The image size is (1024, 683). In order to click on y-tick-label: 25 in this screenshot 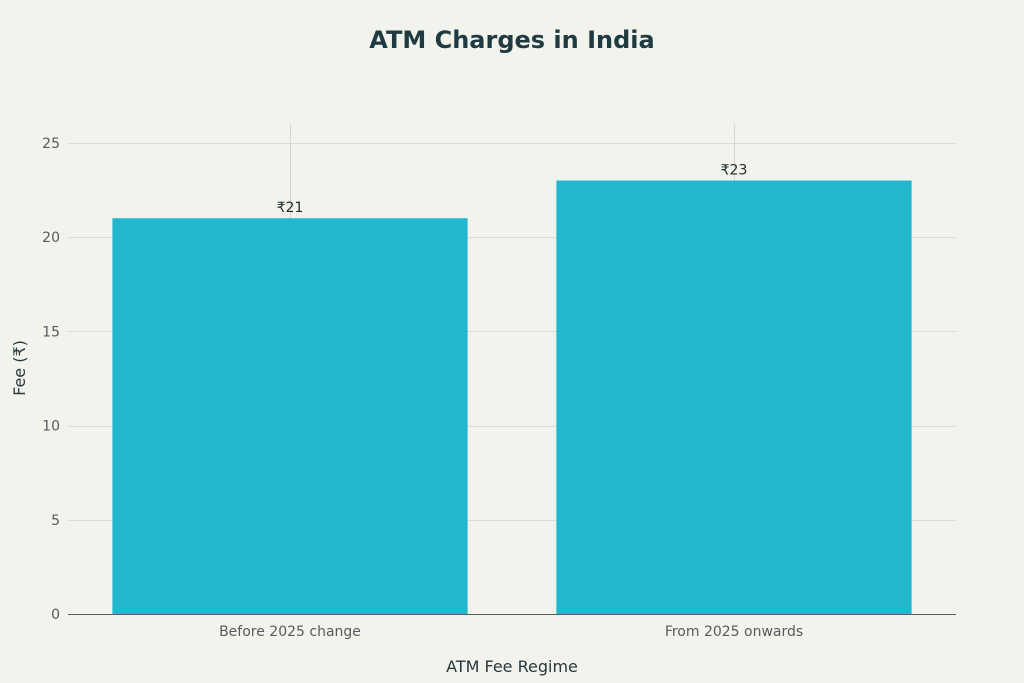, I will do `click(51, 144)`.